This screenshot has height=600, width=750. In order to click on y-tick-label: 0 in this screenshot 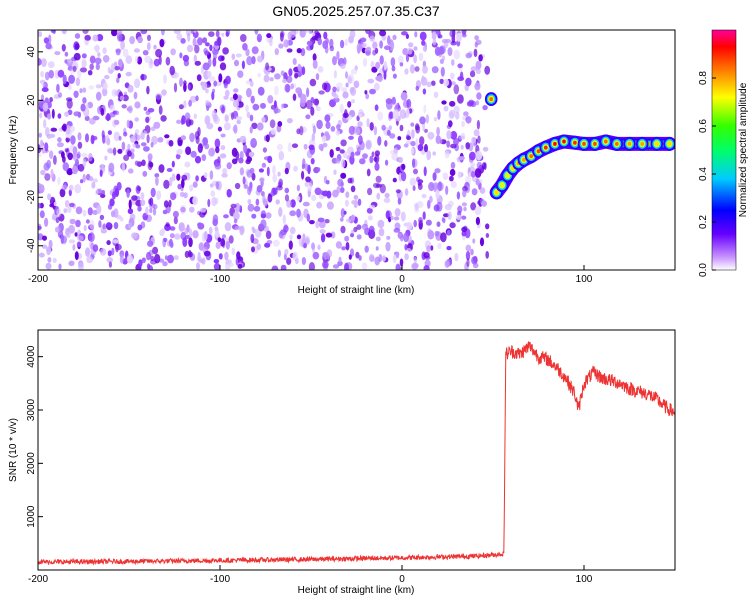, I will do `click(31, 149)`.